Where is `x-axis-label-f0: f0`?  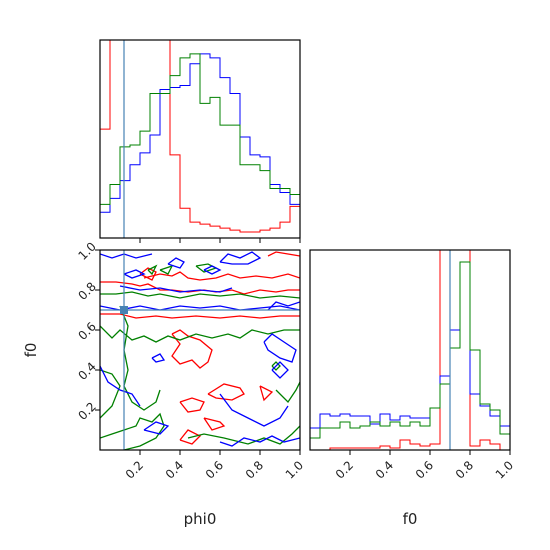
x-axis-label-f0: f0 is located at coordinates (410, 519).